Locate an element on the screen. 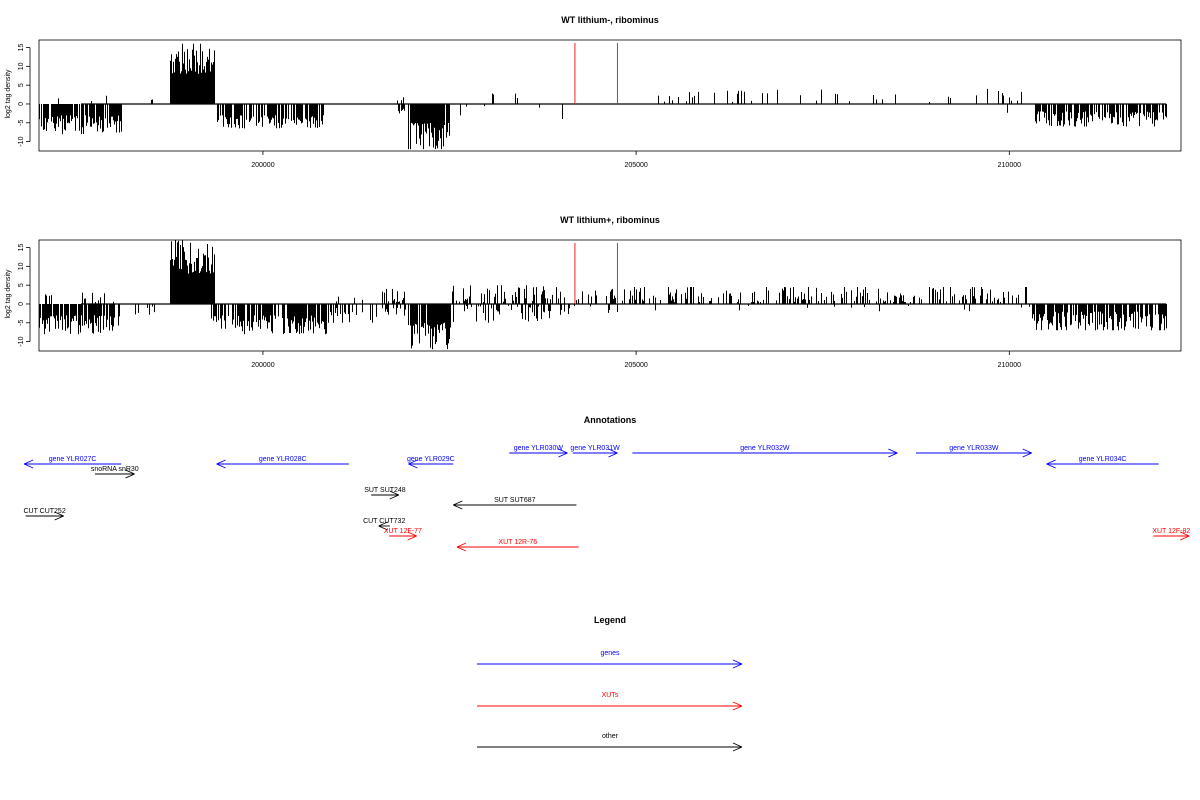 The width and height of the screenshot is (1200, 800). annotation-label: gene YLR030W is located at coordinates (539, 448).